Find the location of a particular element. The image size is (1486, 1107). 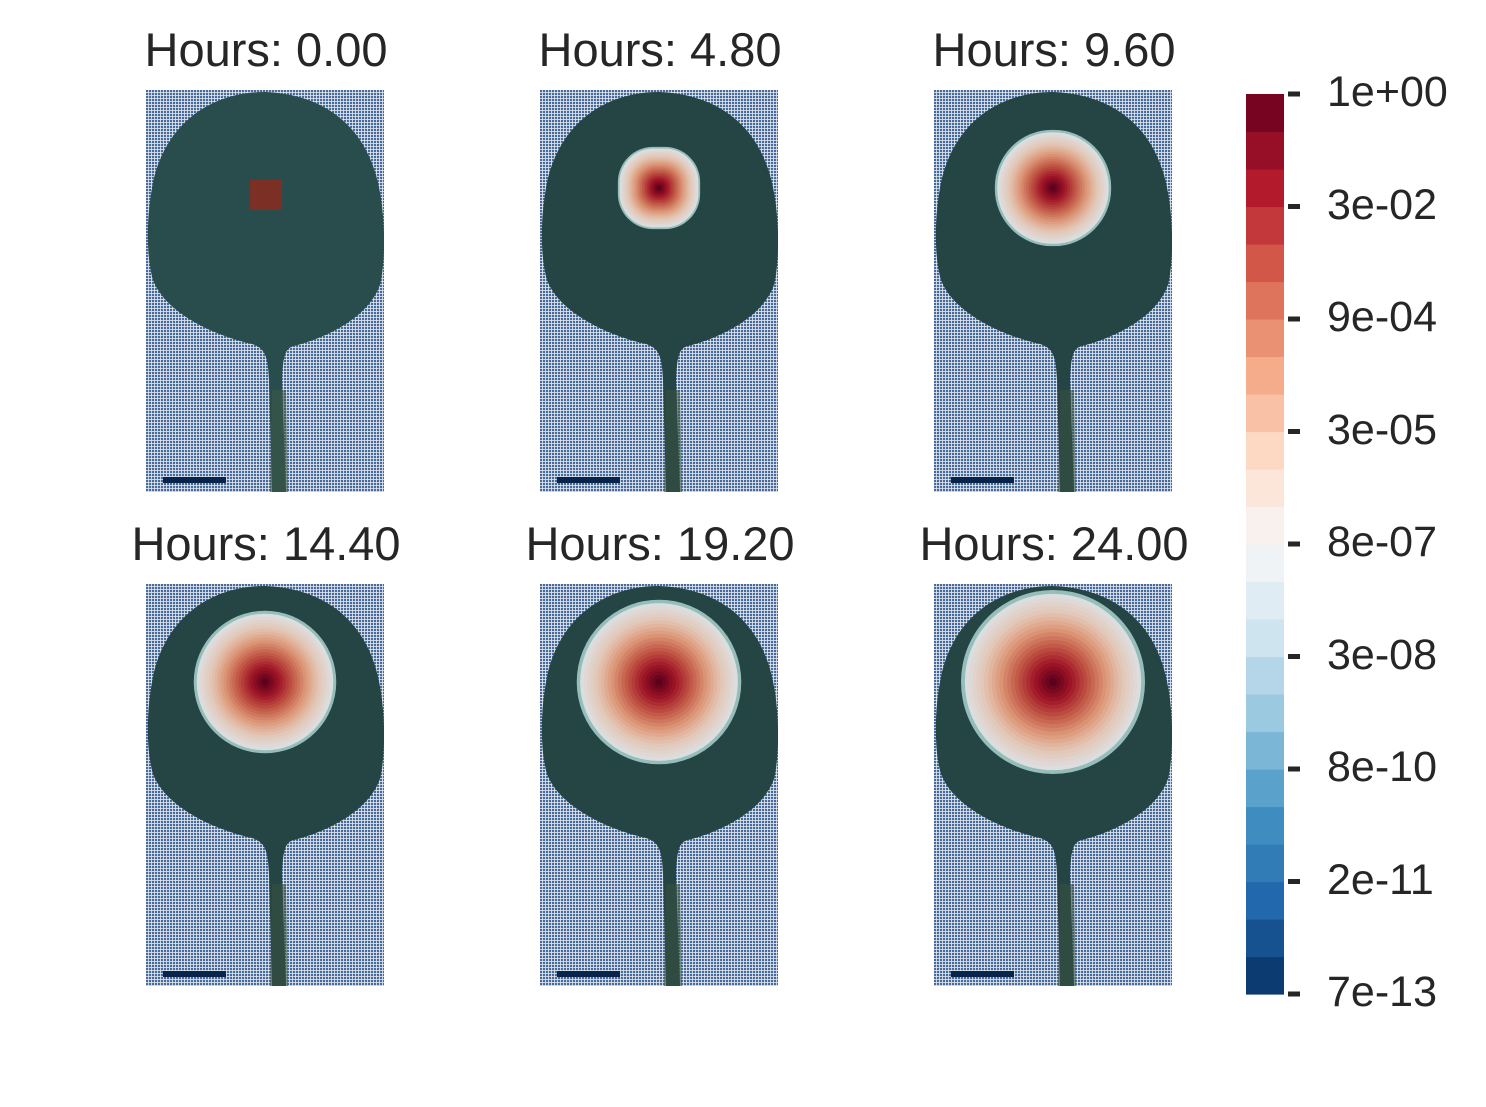

panel-title-6: Hours: 24.00 is located at coordinates (1054, 543).